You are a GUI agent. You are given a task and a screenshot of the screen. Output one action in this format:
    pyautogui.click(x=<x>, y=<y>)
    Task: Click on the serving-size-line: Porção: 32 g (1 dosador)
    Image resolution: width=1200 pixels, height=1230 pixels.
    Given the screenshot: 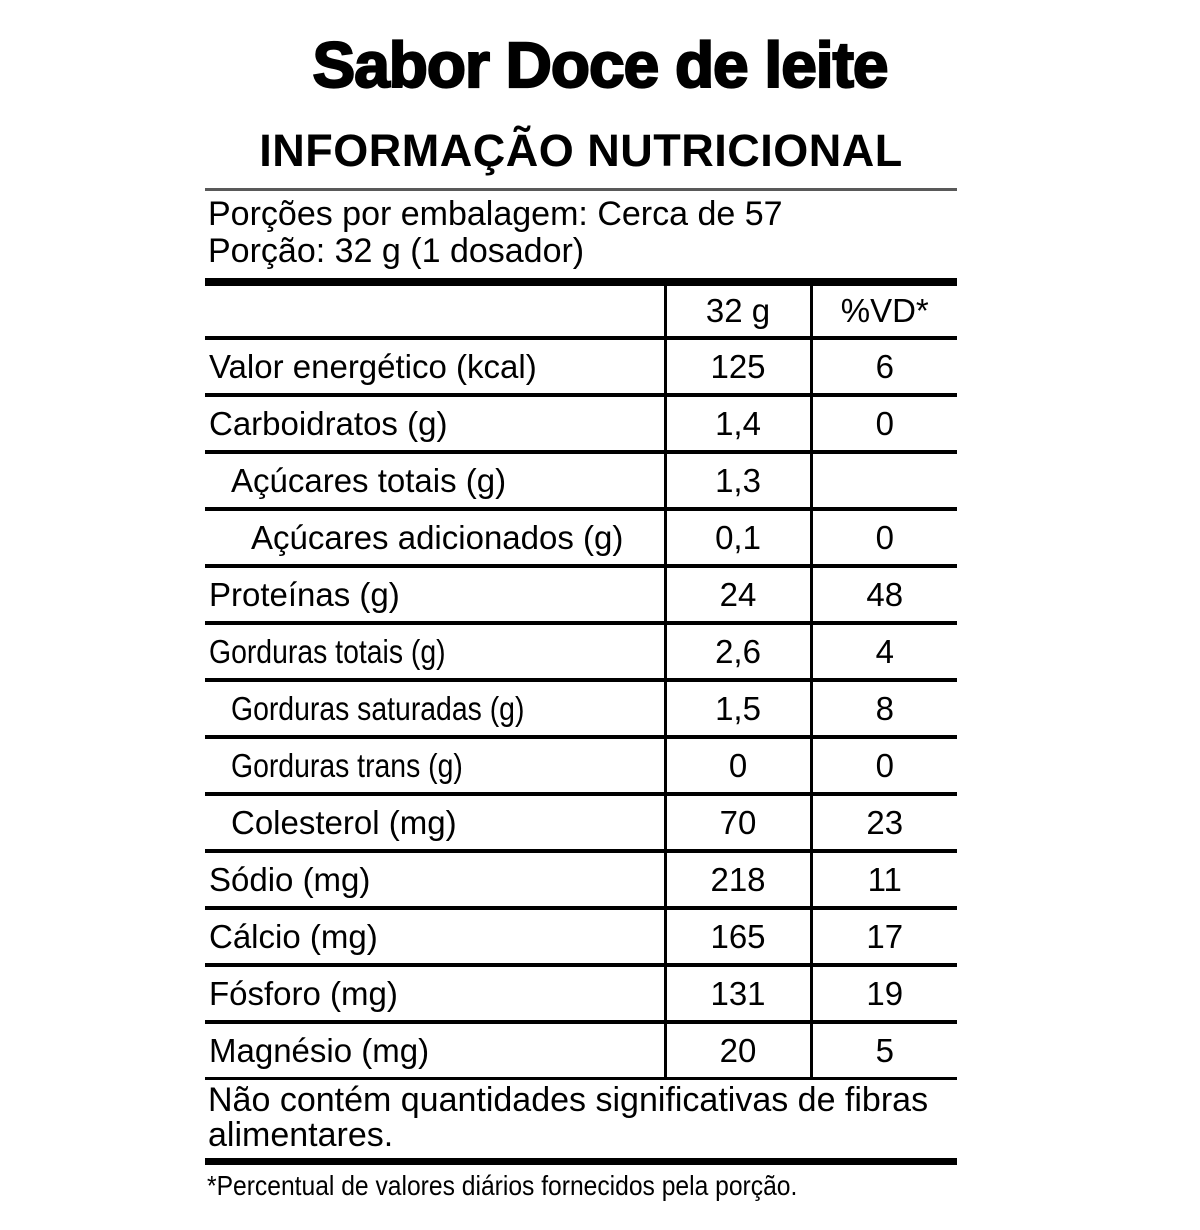 What is the action you would take?
    pyautogui.click(x=581, y=251)
    